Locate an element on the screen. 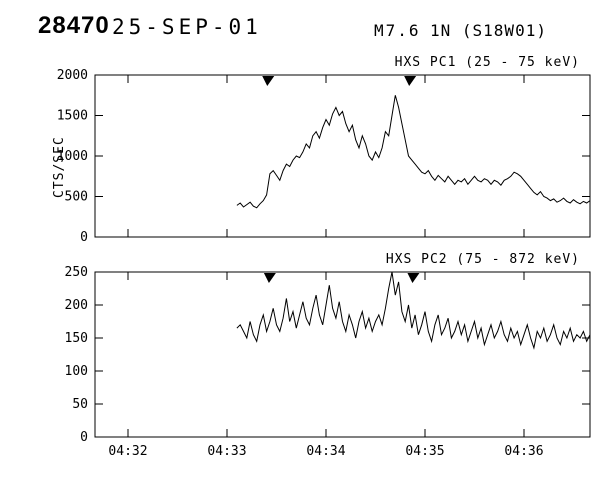  panel2-title: HXS PC2 (75 - 872 keV) is located at coordinates (482, 259).